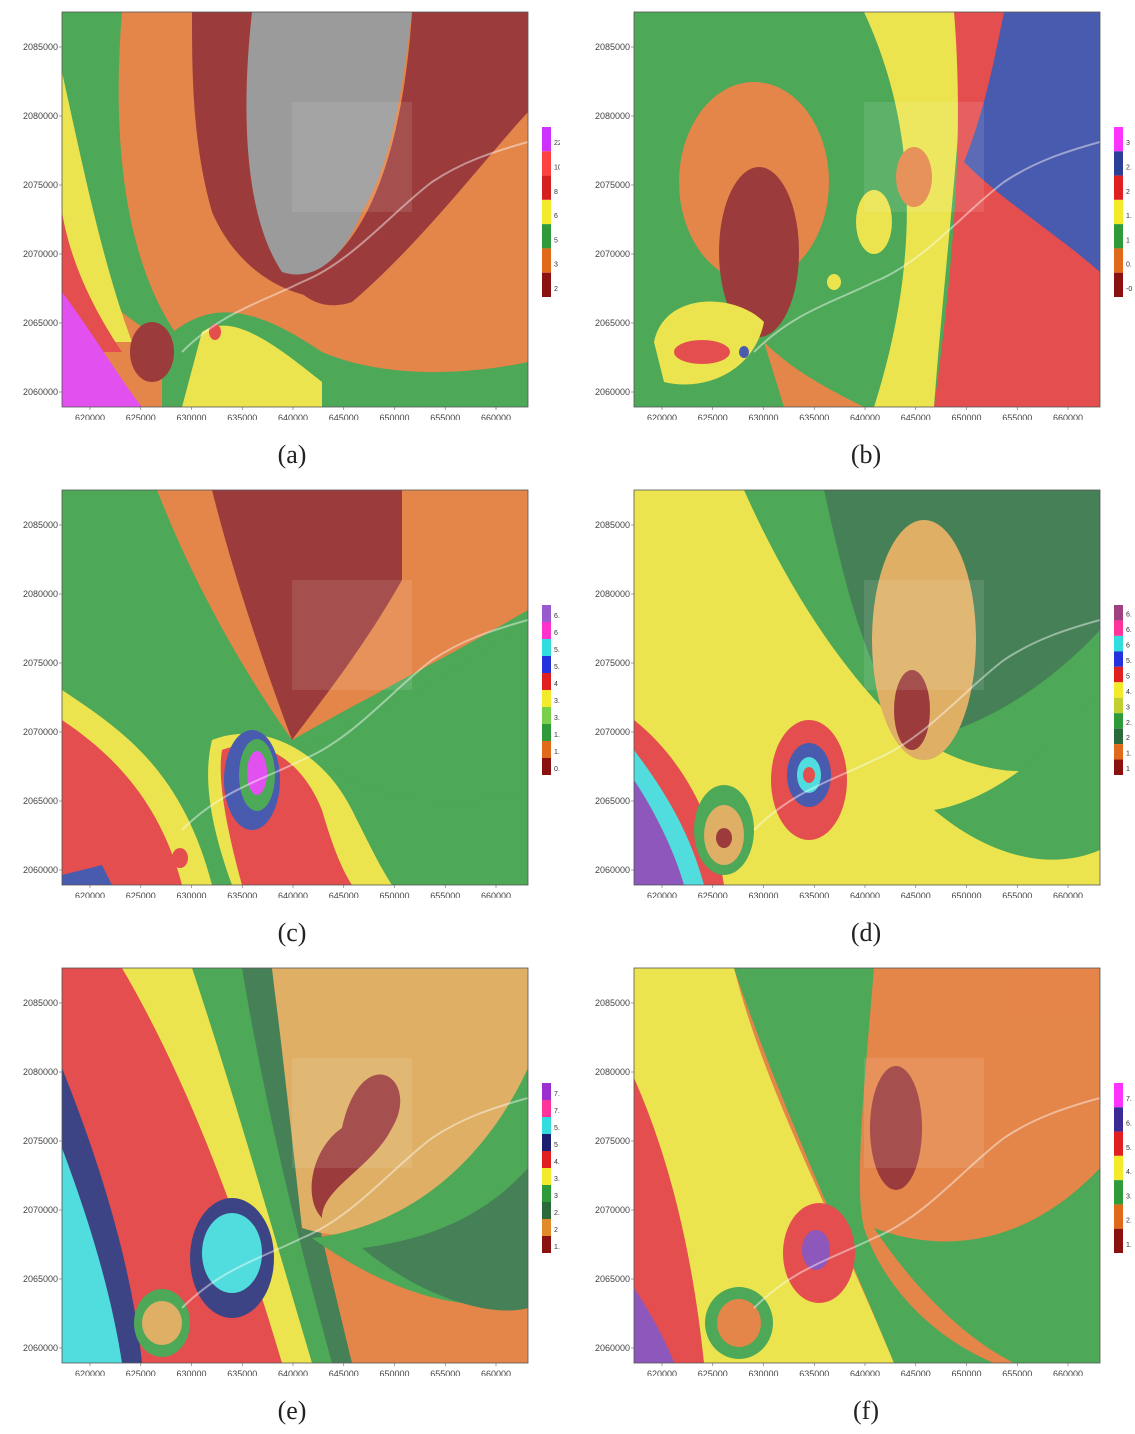 The width and height of the screenshot is (1135, 1434). Describe the element at coordinates (1129, 754) in the screenshot. I see `legend-label: 1.5` at that location.